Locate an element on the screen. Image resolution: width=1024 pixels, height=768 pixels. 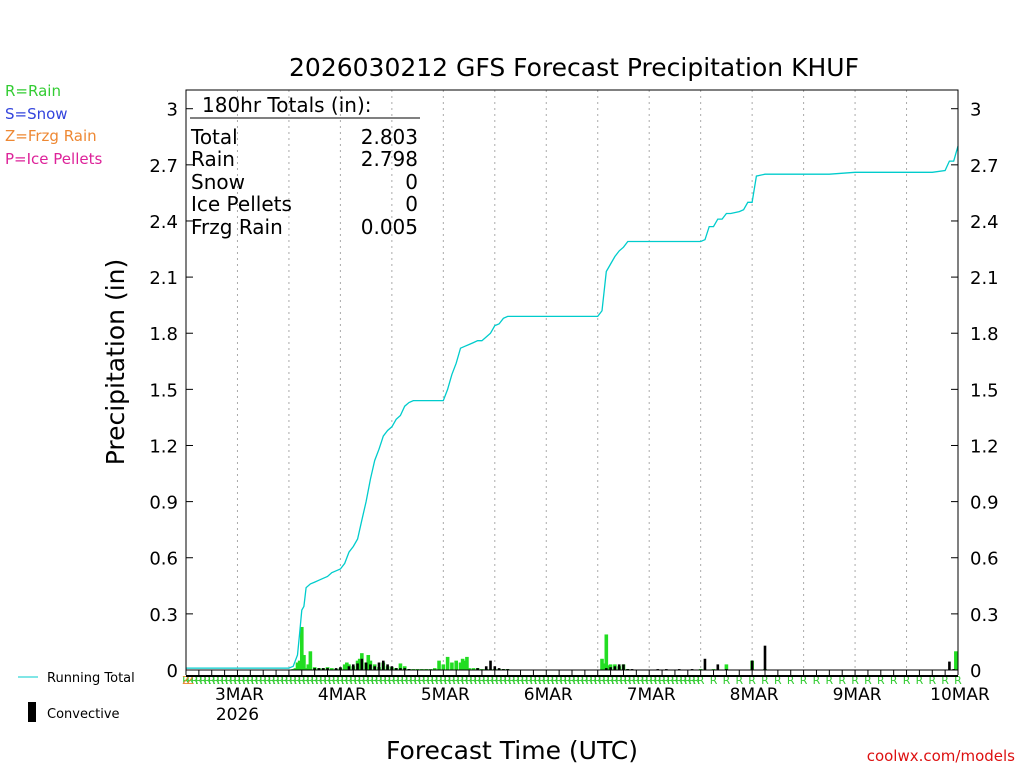
y-tick-label-right: 1.8 is located at coordinates (984, 334).